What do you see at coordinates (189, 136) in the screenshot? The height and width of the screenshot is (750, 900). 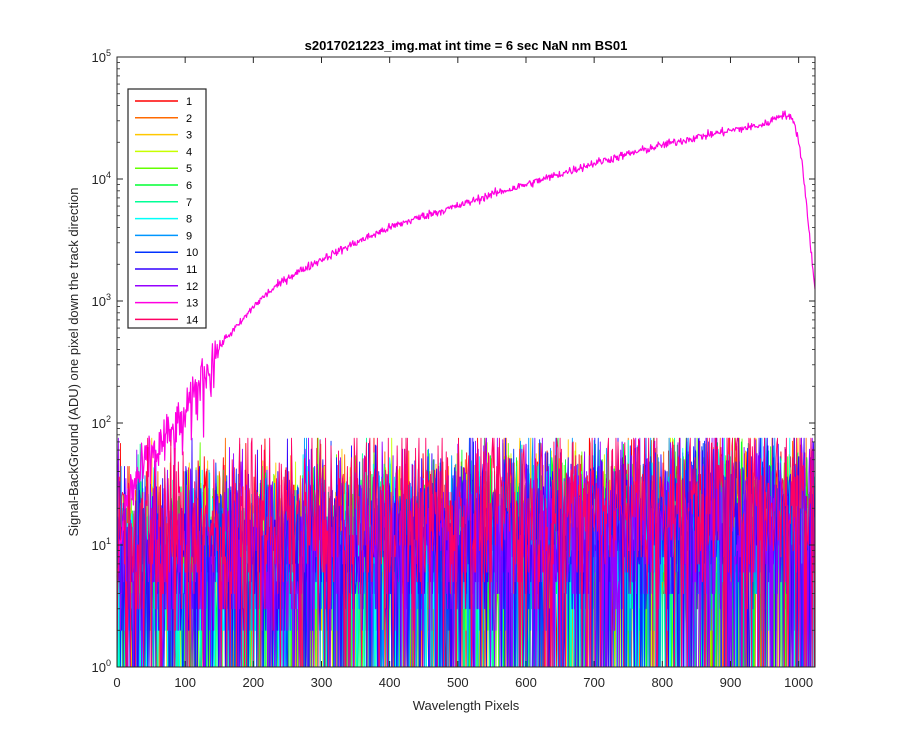 I see `legend-label-3: 3` at bounding box center [189, 136].